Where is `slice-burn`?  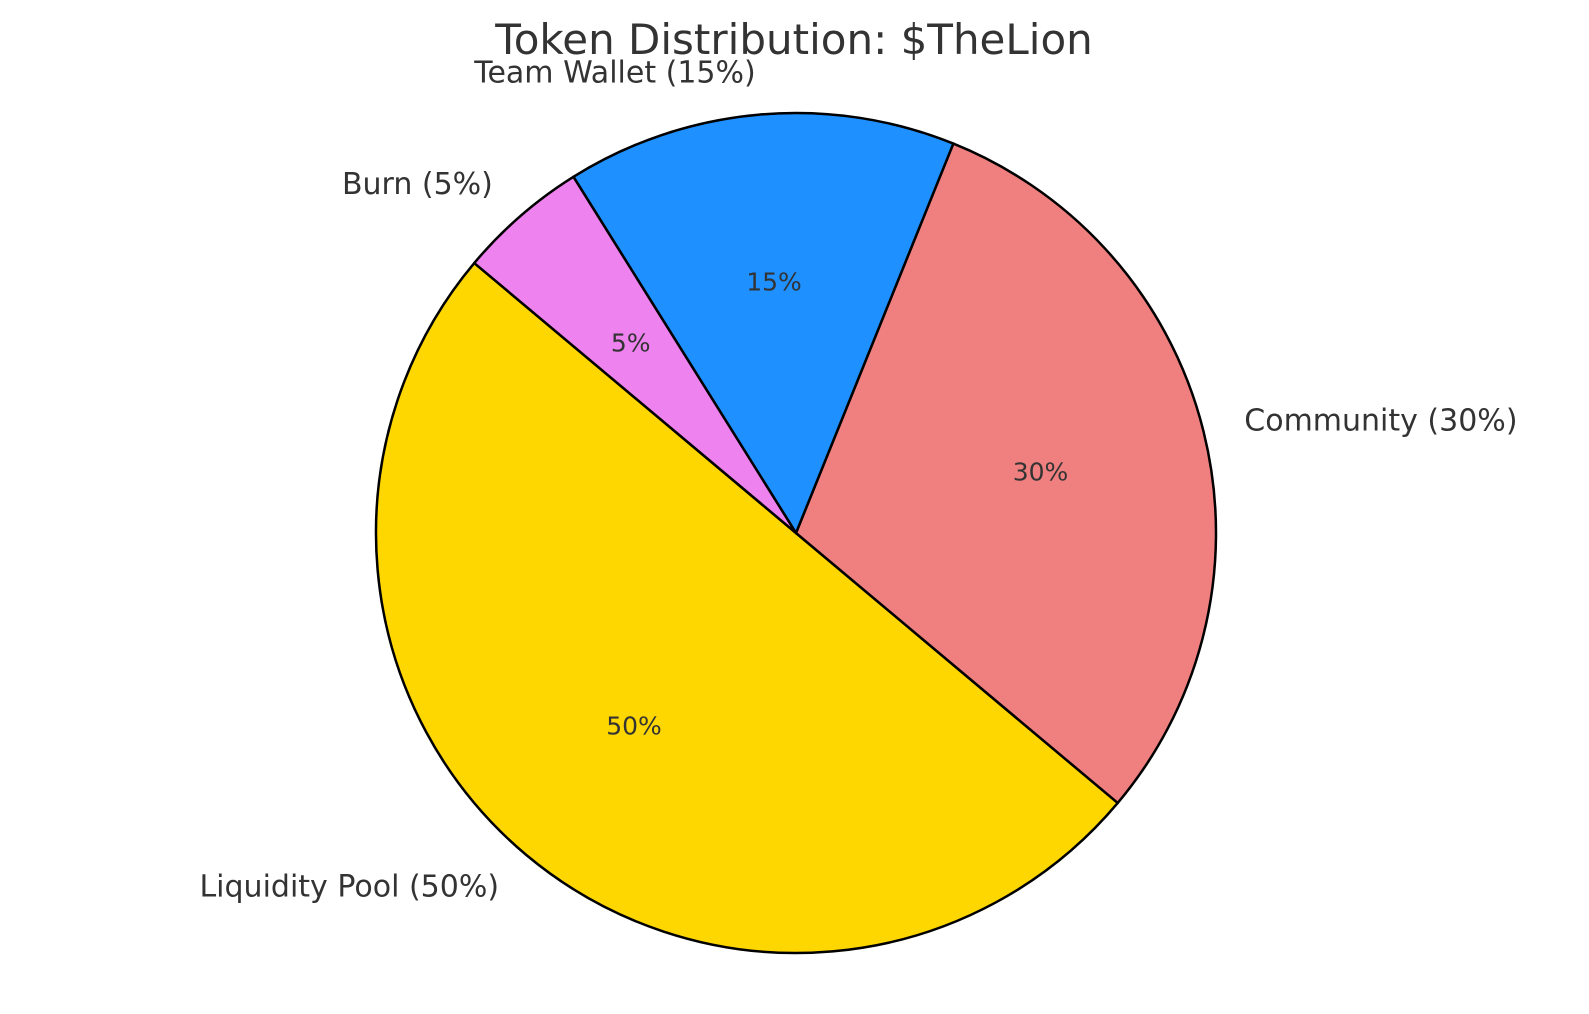
slice-burn is located at coordinates (635, 355).